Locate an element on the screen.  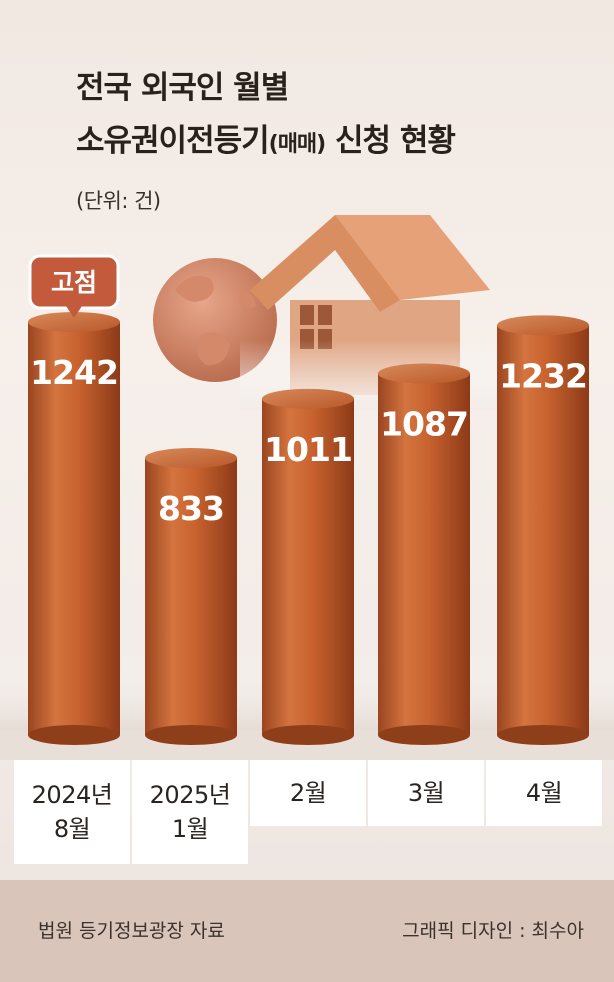
bar-value-label: 833 is located at coordinates (191, 508).